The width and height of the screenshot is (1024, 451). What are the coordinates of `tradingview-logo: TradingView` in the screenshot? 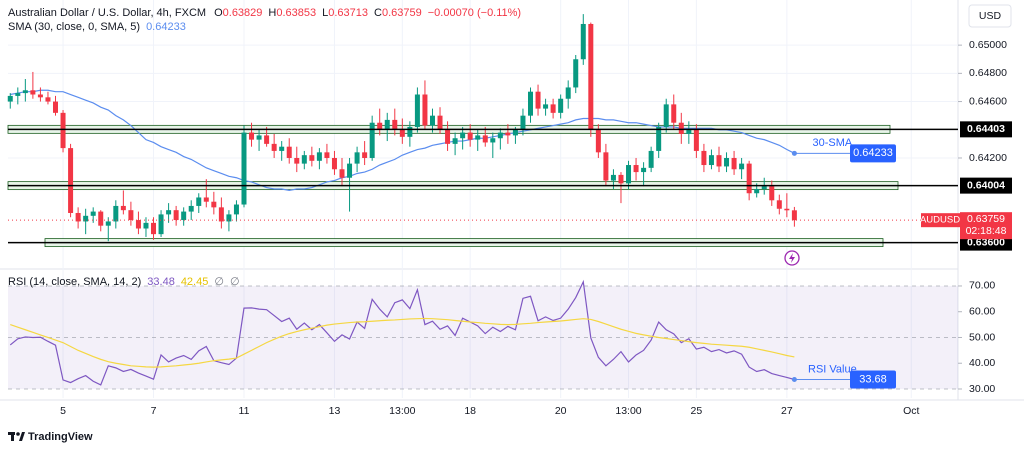 It's located at (50, 437).